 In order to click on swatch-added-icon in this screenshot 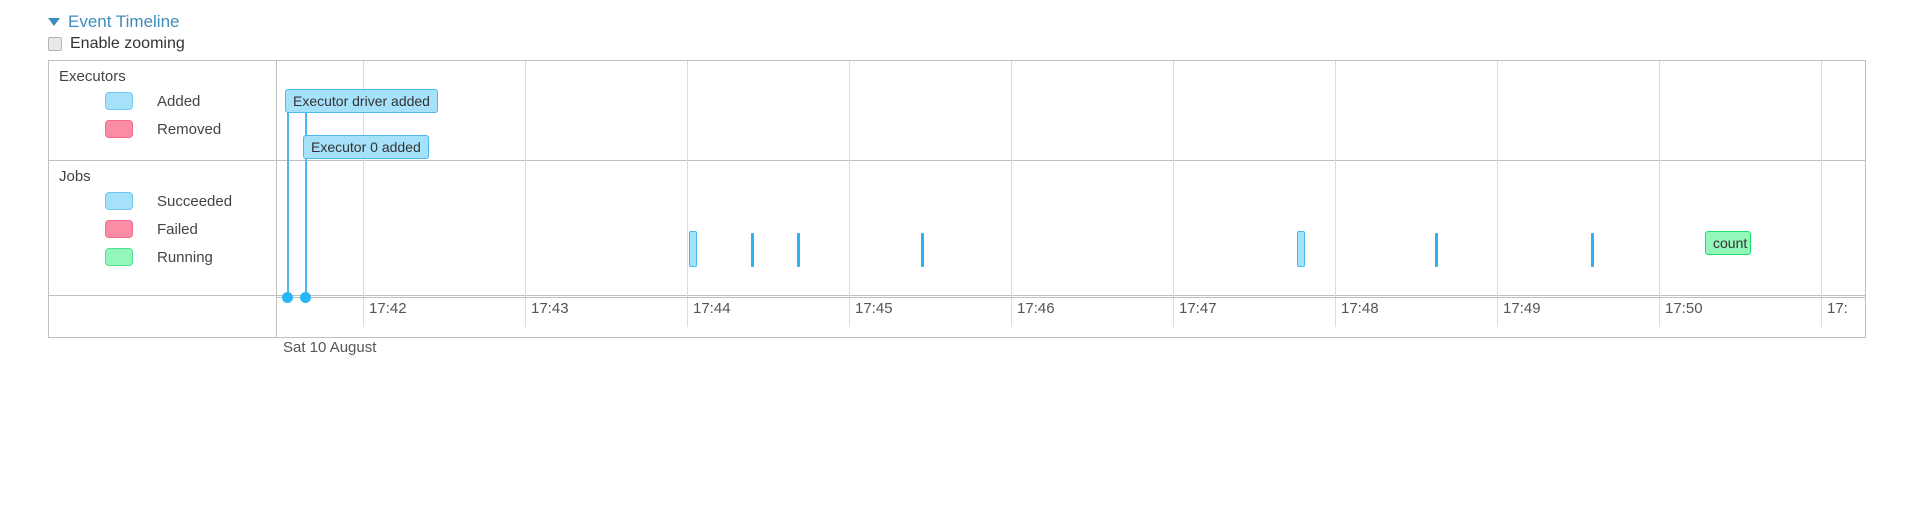, I will do `click(119, 101)`.